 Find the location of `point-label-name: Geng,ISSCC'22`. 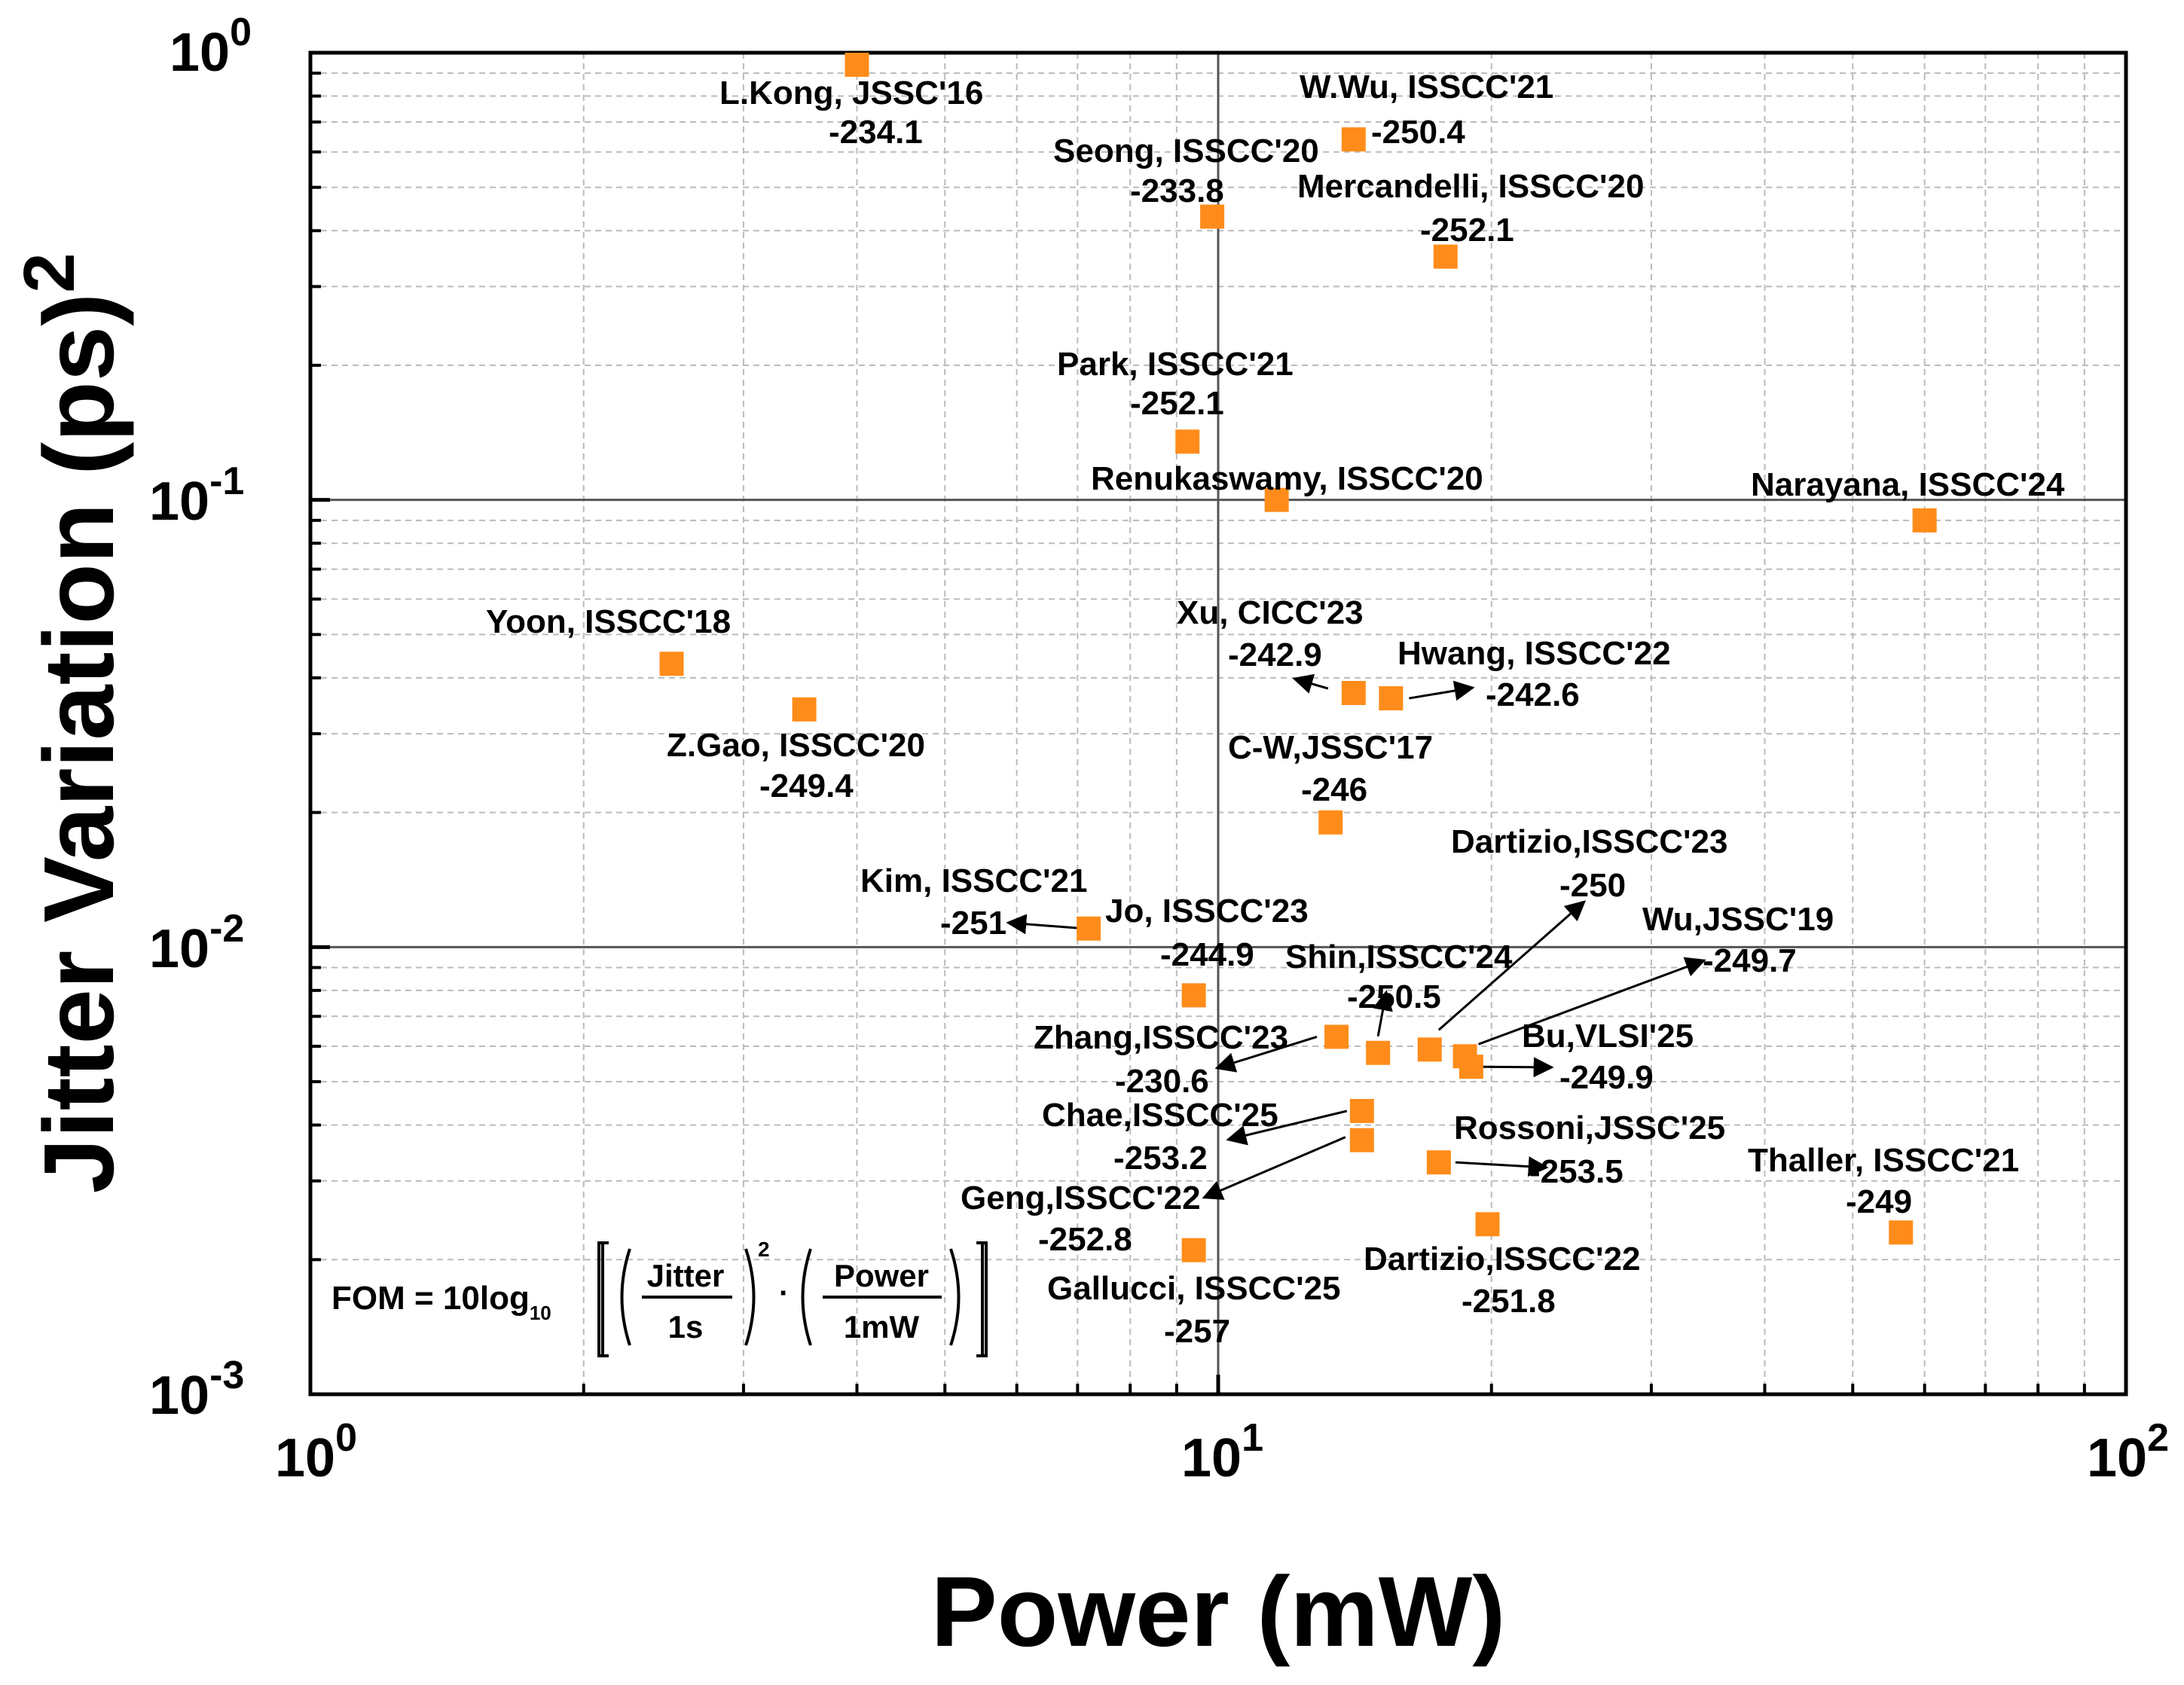

point-label-name: Geng,ISSCC'22 is located at coordinates (1081, 1198).